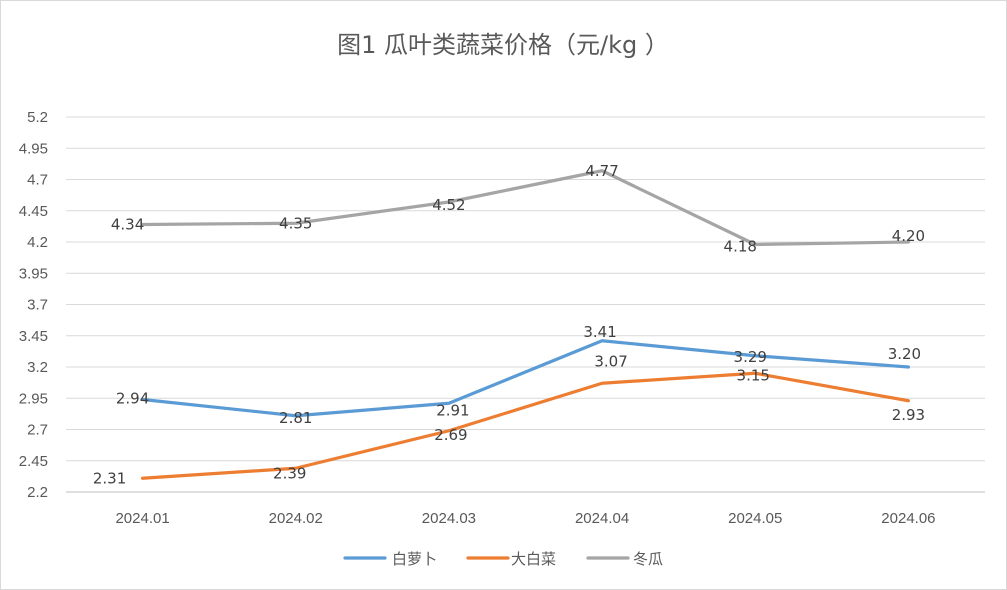 This screenshot has width=1007, height=590. What do you see at coordinates (33, 273) in the screenshot?
I see `y-tick-label: 3.95` at bounding box center [33, 273].